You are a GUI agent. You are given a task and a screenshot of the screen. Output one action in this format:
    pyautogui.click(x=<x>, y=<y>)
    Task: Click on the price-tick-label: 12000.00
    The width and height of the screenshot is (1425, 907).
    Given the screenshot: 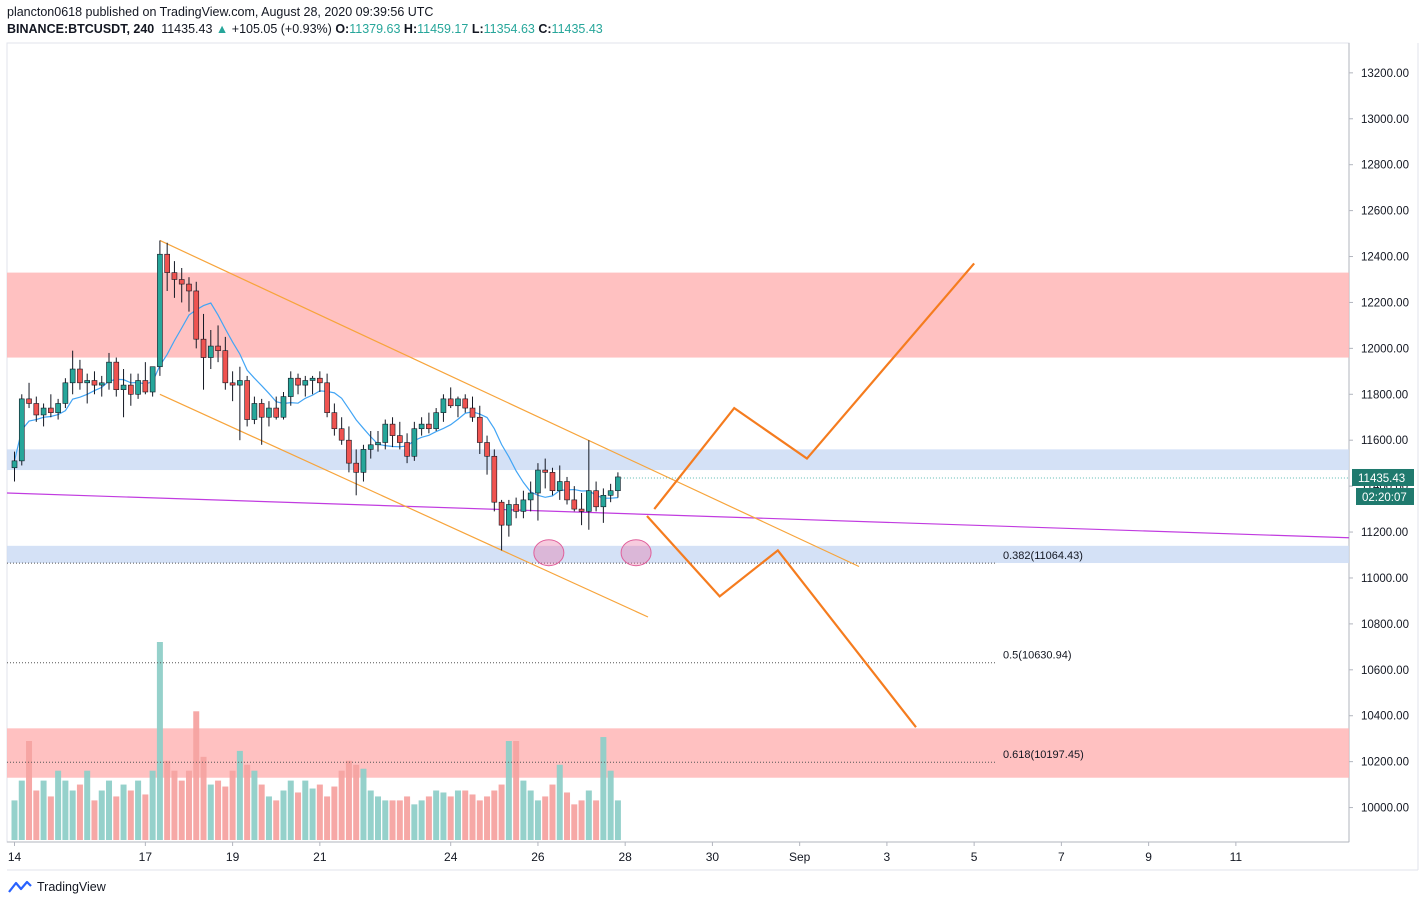 What is the action you would take?
    pyautogui.click(x=1385, y=349)
    